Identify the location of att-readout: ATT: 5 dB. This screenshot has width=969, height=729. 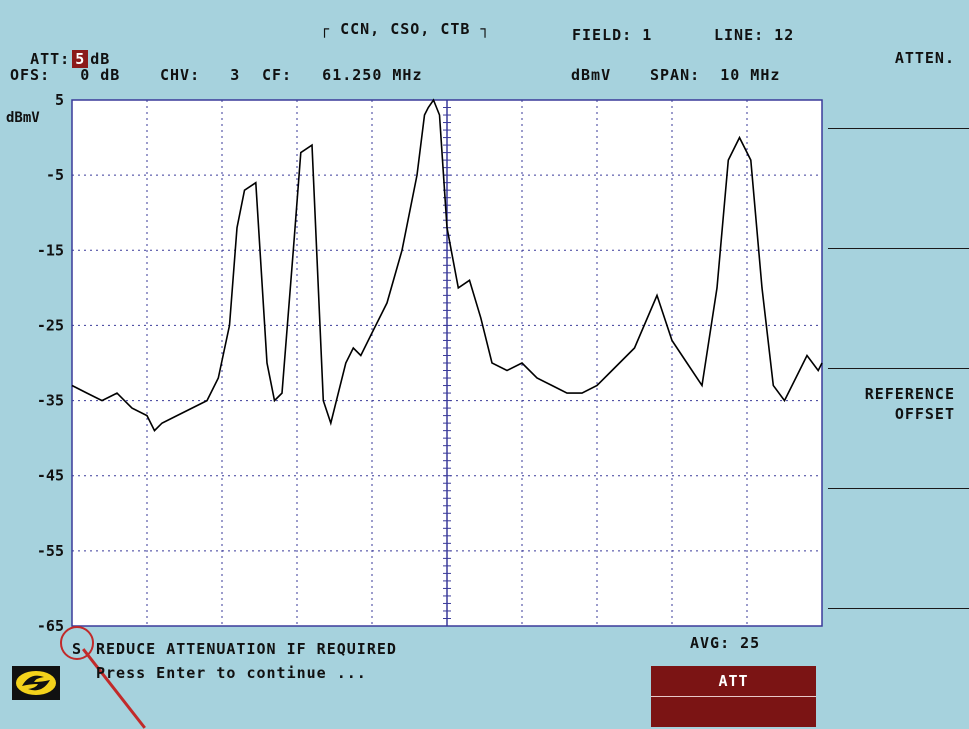
(60, 50).